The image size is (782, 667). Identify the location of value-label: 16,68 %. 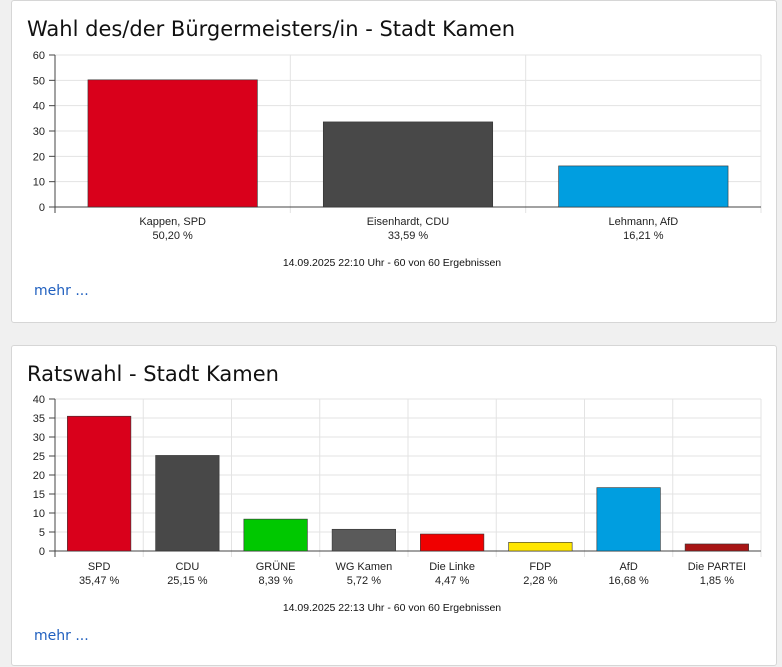
(628, 581).